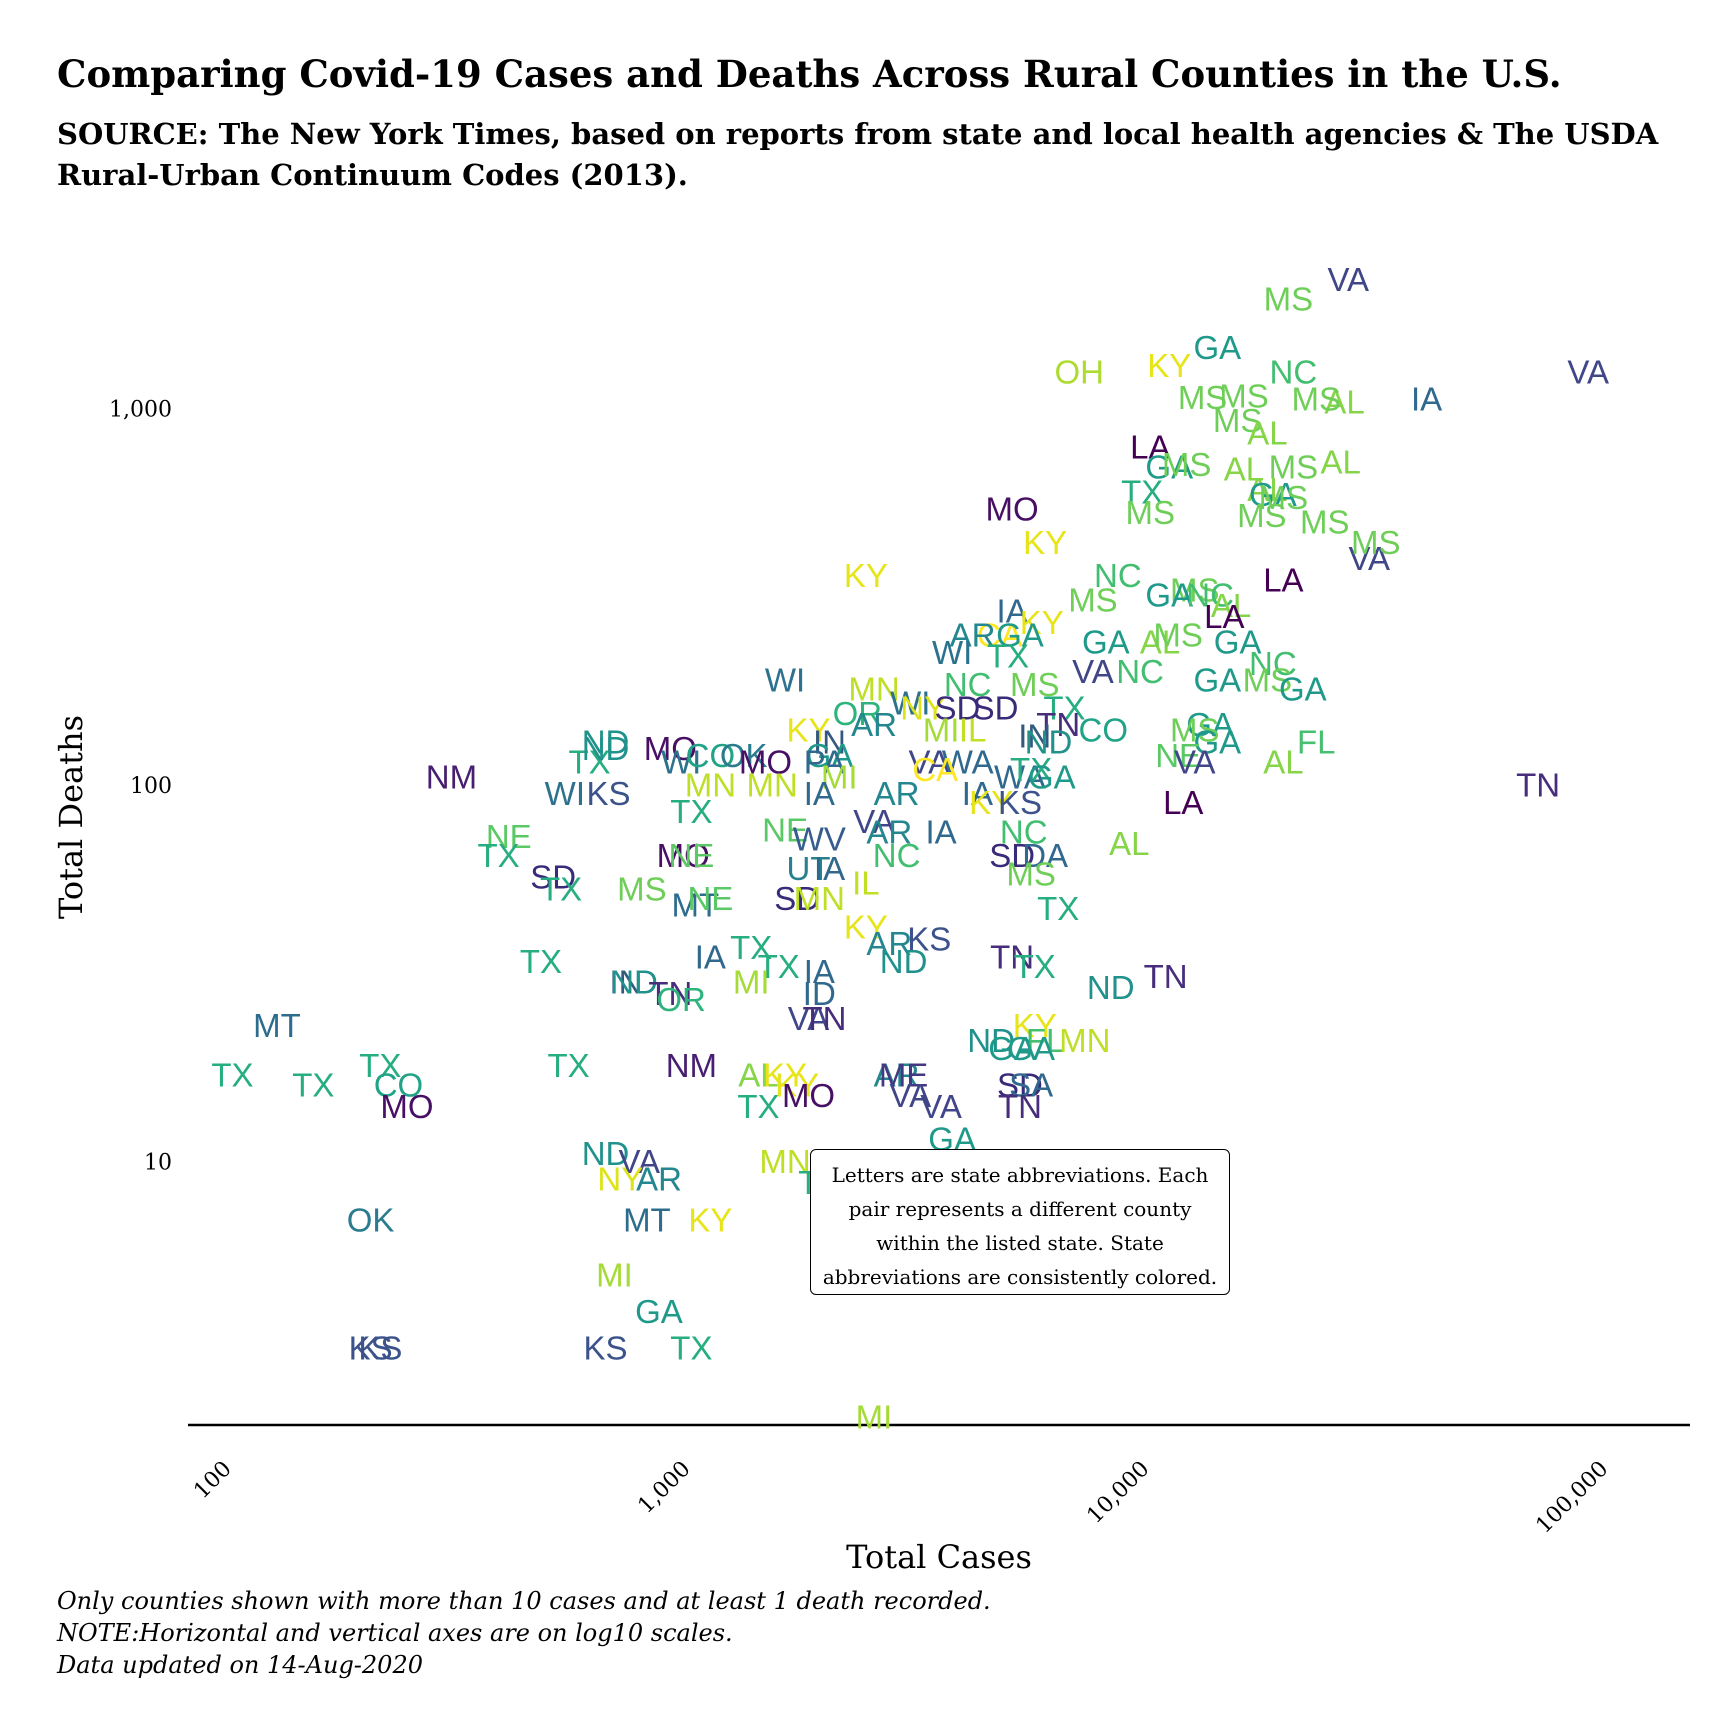  I want to click on x-axis-ticks: 100 1,000 10,000 100,000, so click(901, 1498).